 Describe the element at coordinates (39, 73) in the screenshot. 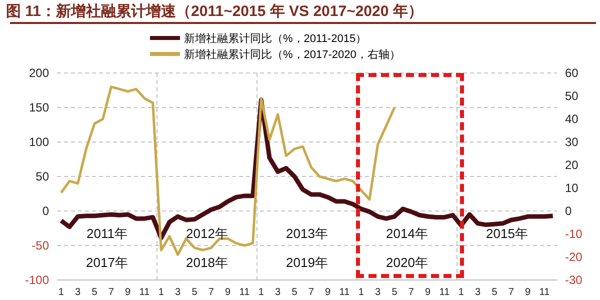

I see `y-tick-label: 200` at that location.